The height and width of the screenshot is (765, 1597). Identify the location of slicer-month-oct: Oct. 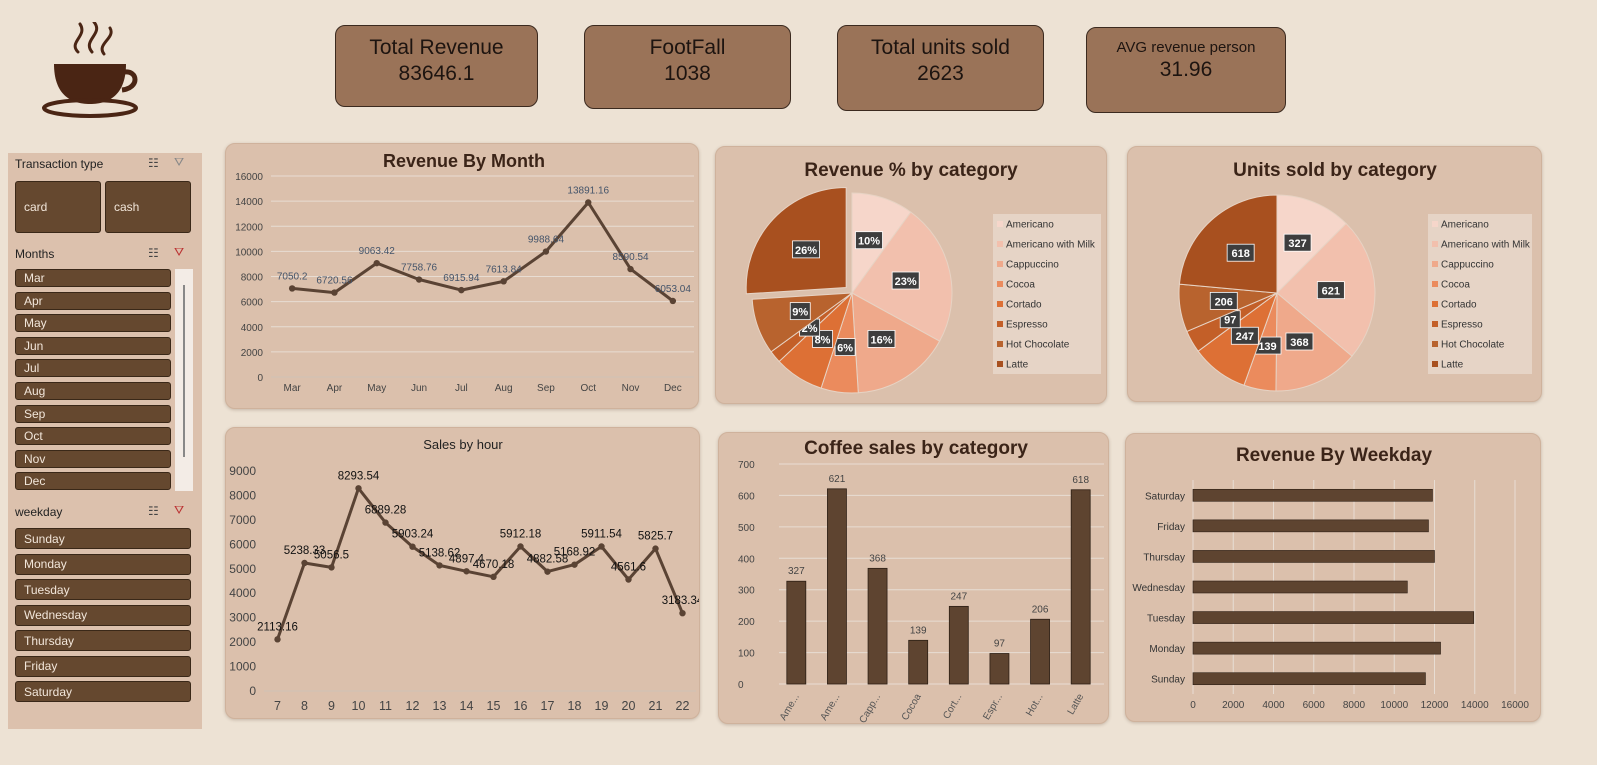
(93, 436).